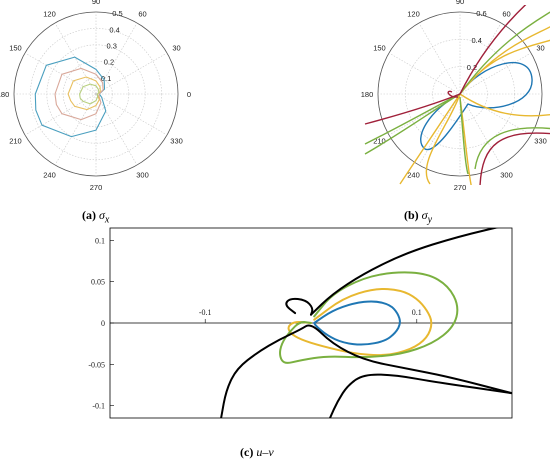  What do you see at coordinates (112, 46) in the screenshot?
I see `radial-tick-label: 0.3` at bounding box center [112, 46].